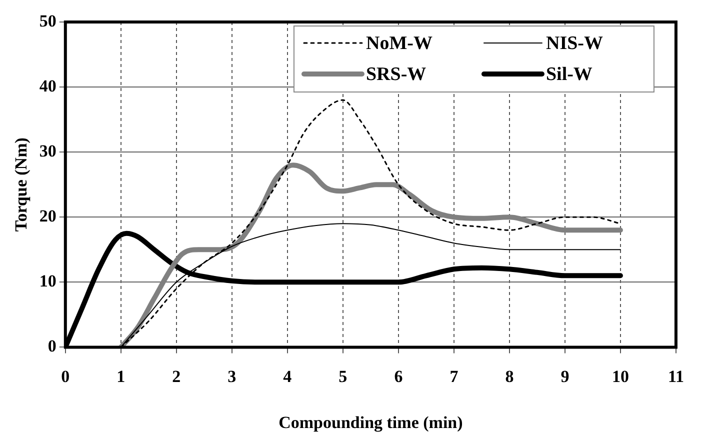 The width and height of the screenshot is (706, 445). What do you see at coordinates (176, 376) in the screenshot?
I see `x-tick-label: 2` at bounding box center [176, 376].